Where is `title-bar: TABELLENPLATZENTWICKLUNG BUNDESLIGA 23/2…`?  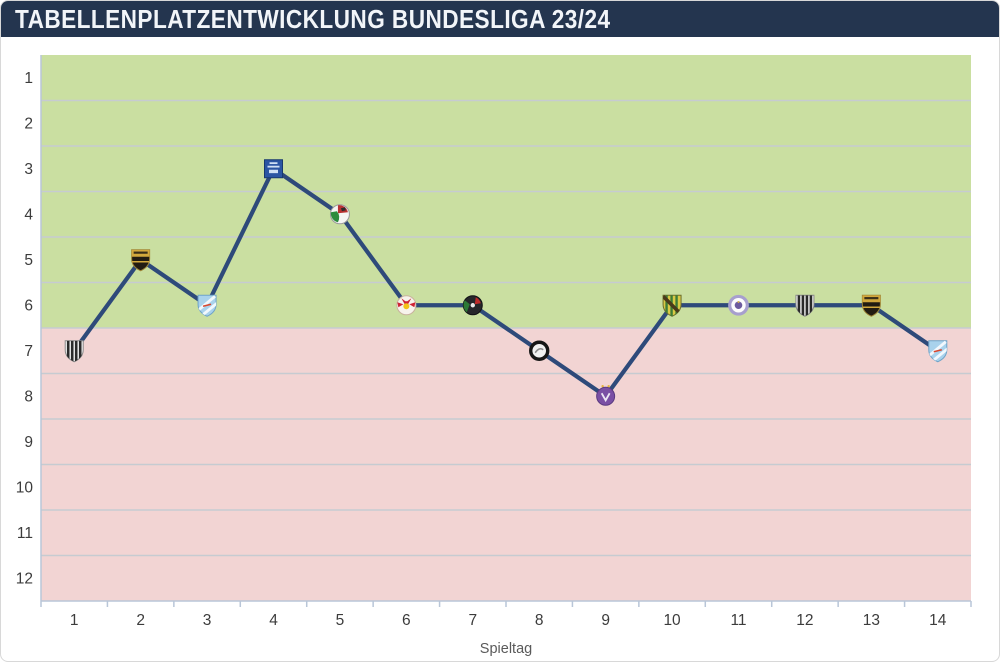
title-bar: TABELLENPLATZENTWICKLUNG BUNDESLIGA 23/2… is located at coordinates (500, 19).